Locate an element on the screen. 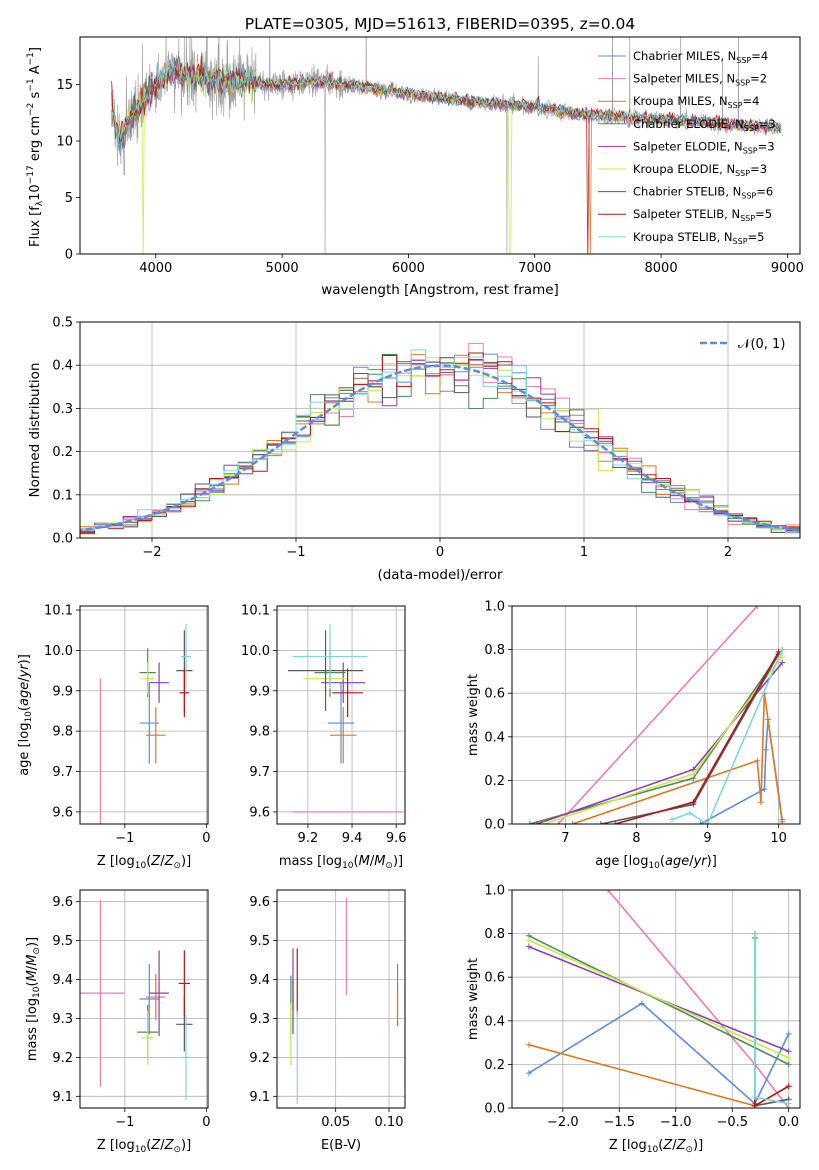 Image resolution: width=819 pixels, height=1170 pixels. weight-age-grid is located at coordinates (656, 715).